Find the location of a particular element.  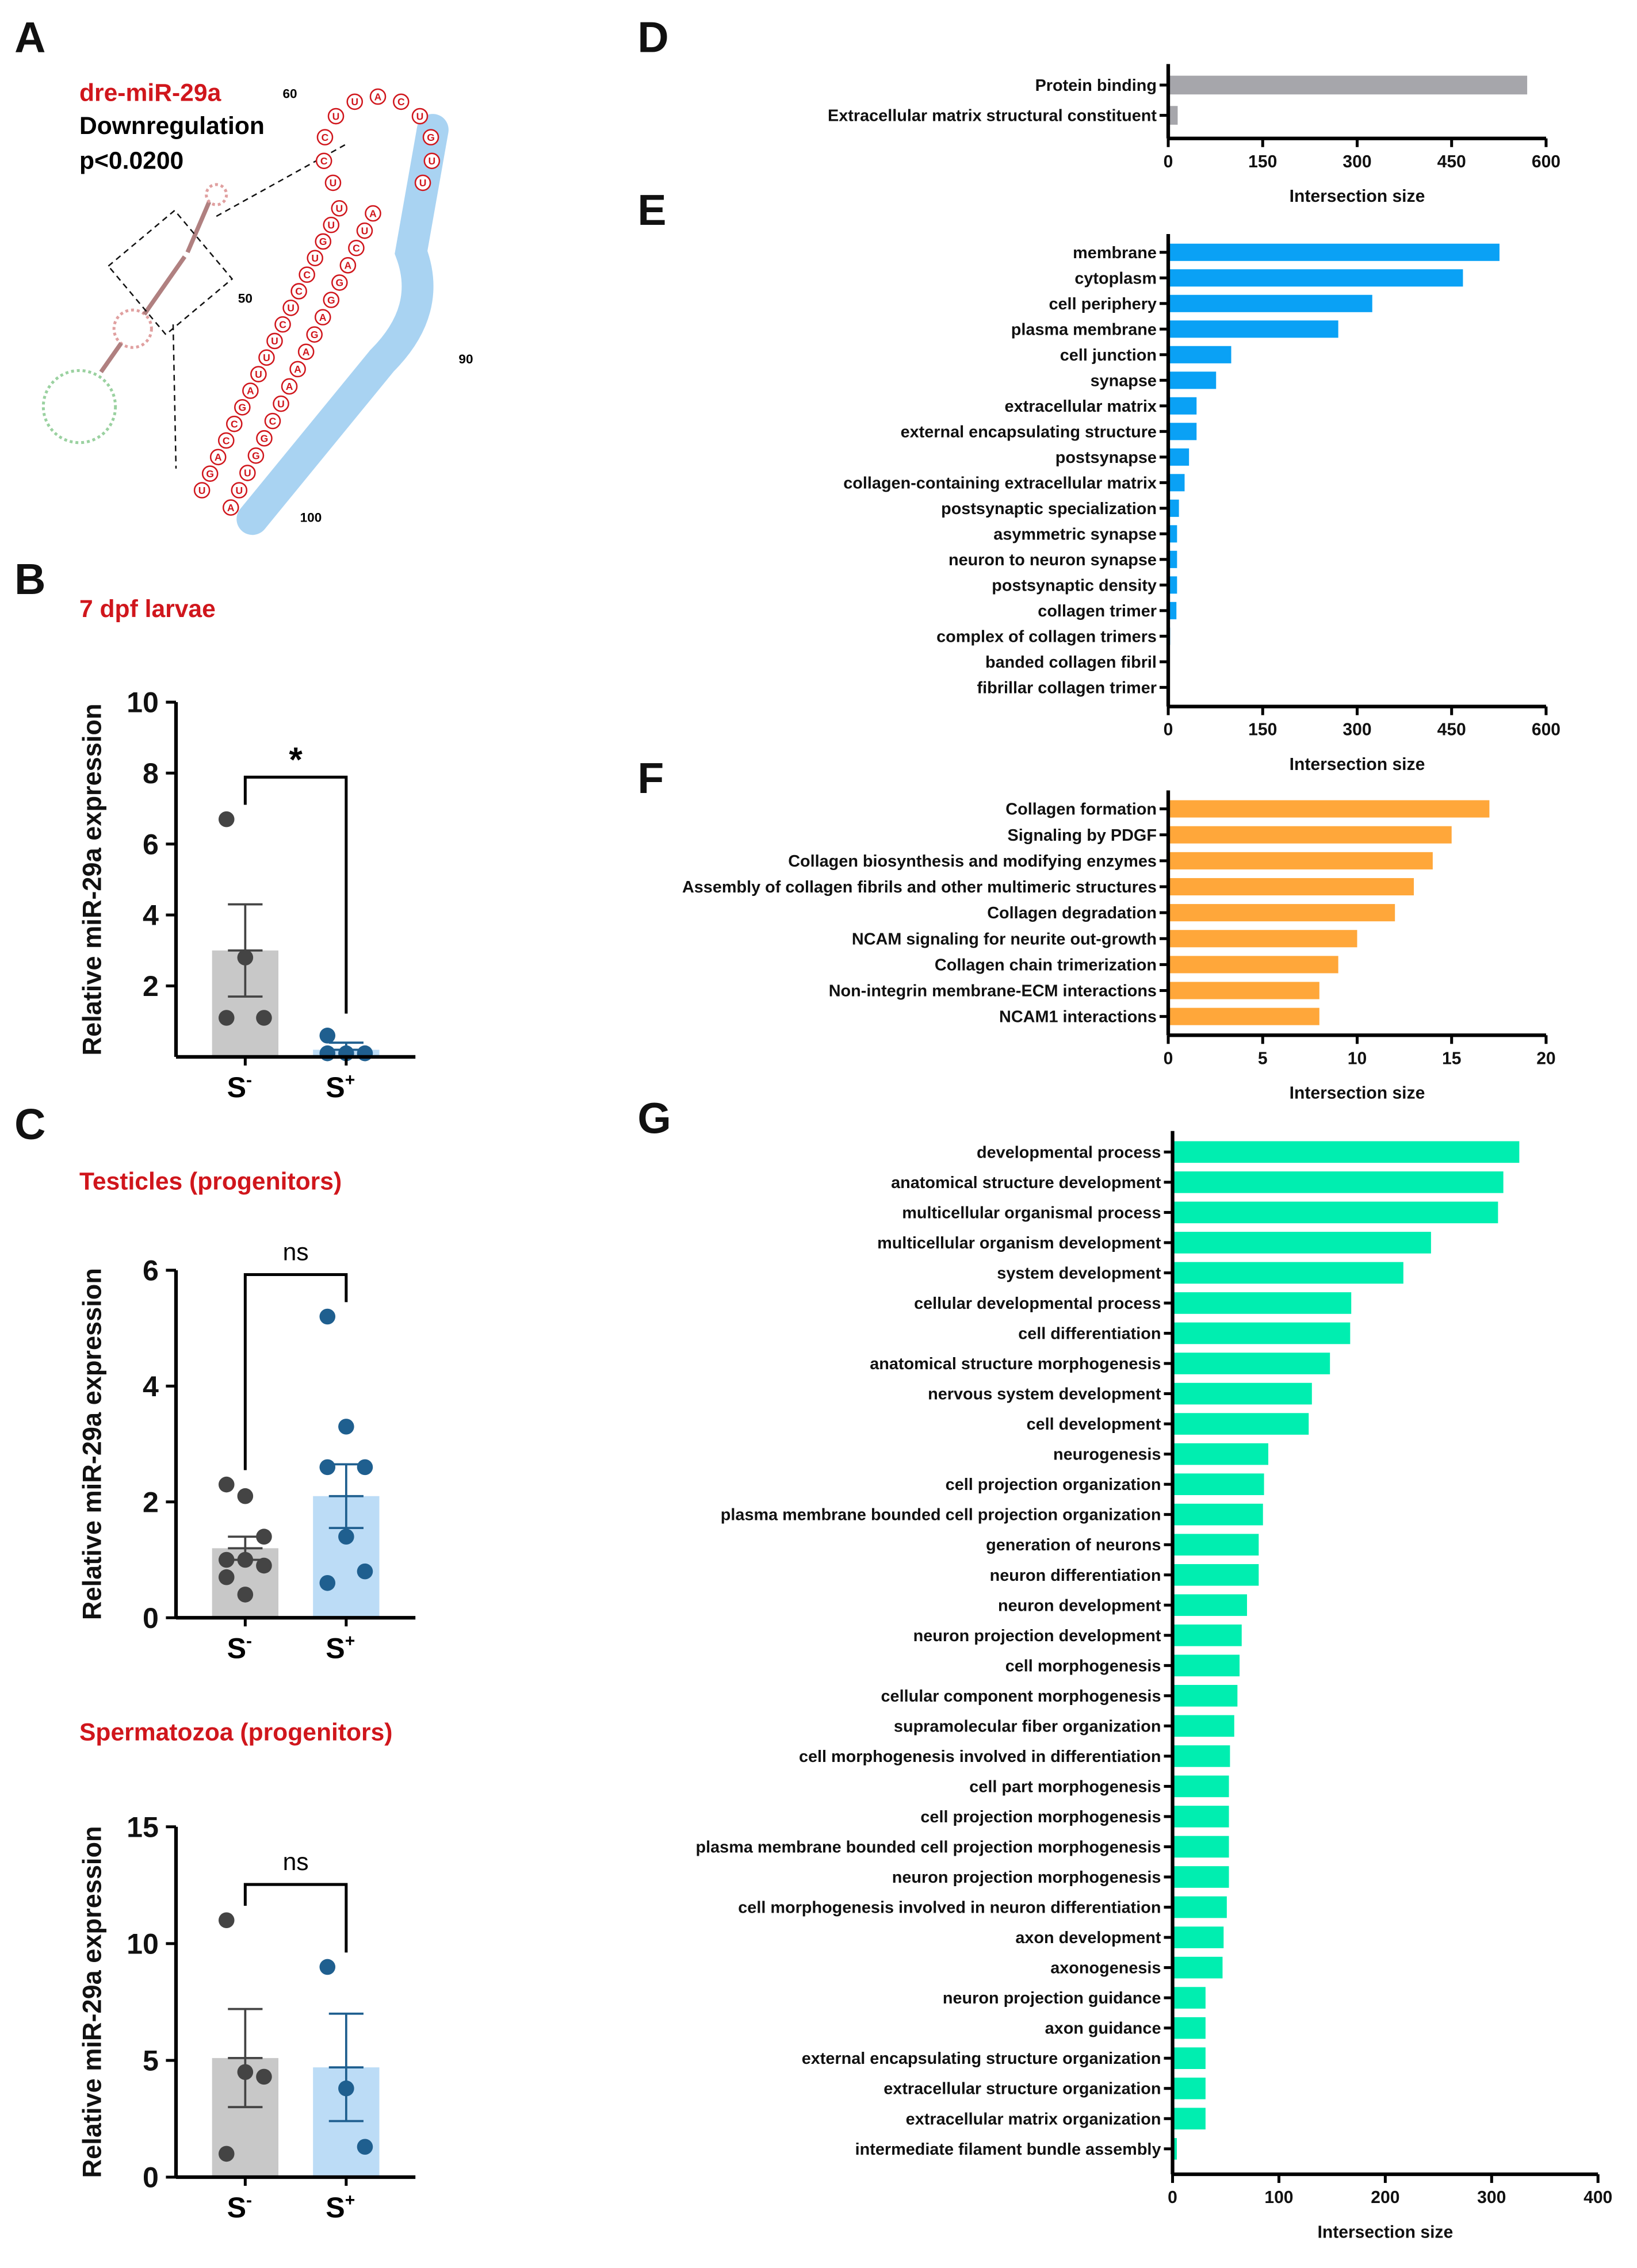

category-label: neuron development is located at coordinates (1079, 1605).